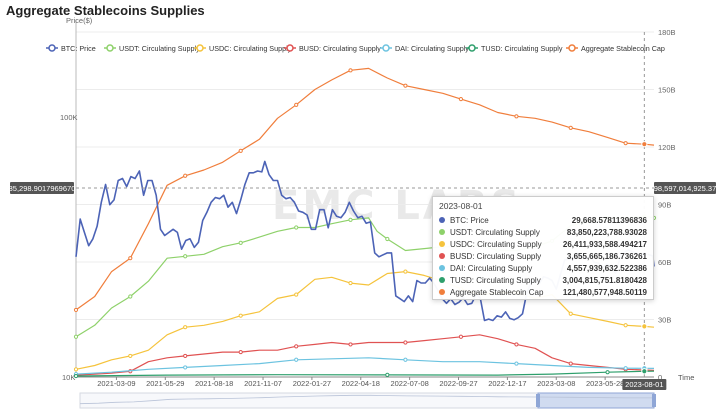  What do you see at coordinates (604, 292) in the screenshot?
I see `tooltip-value: 121,480,577,948.50119` at bounding box center [604, 292].